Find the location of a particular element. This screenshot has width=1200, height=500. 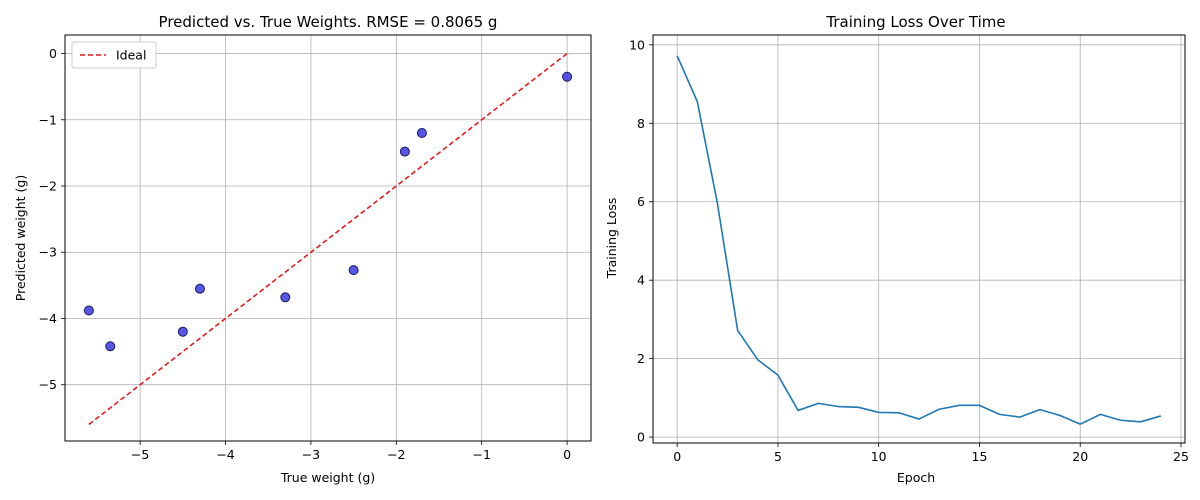

scatter-x-ticks: −5 −4 −3 −2 −1 0 is located at coordinates (351, 451).